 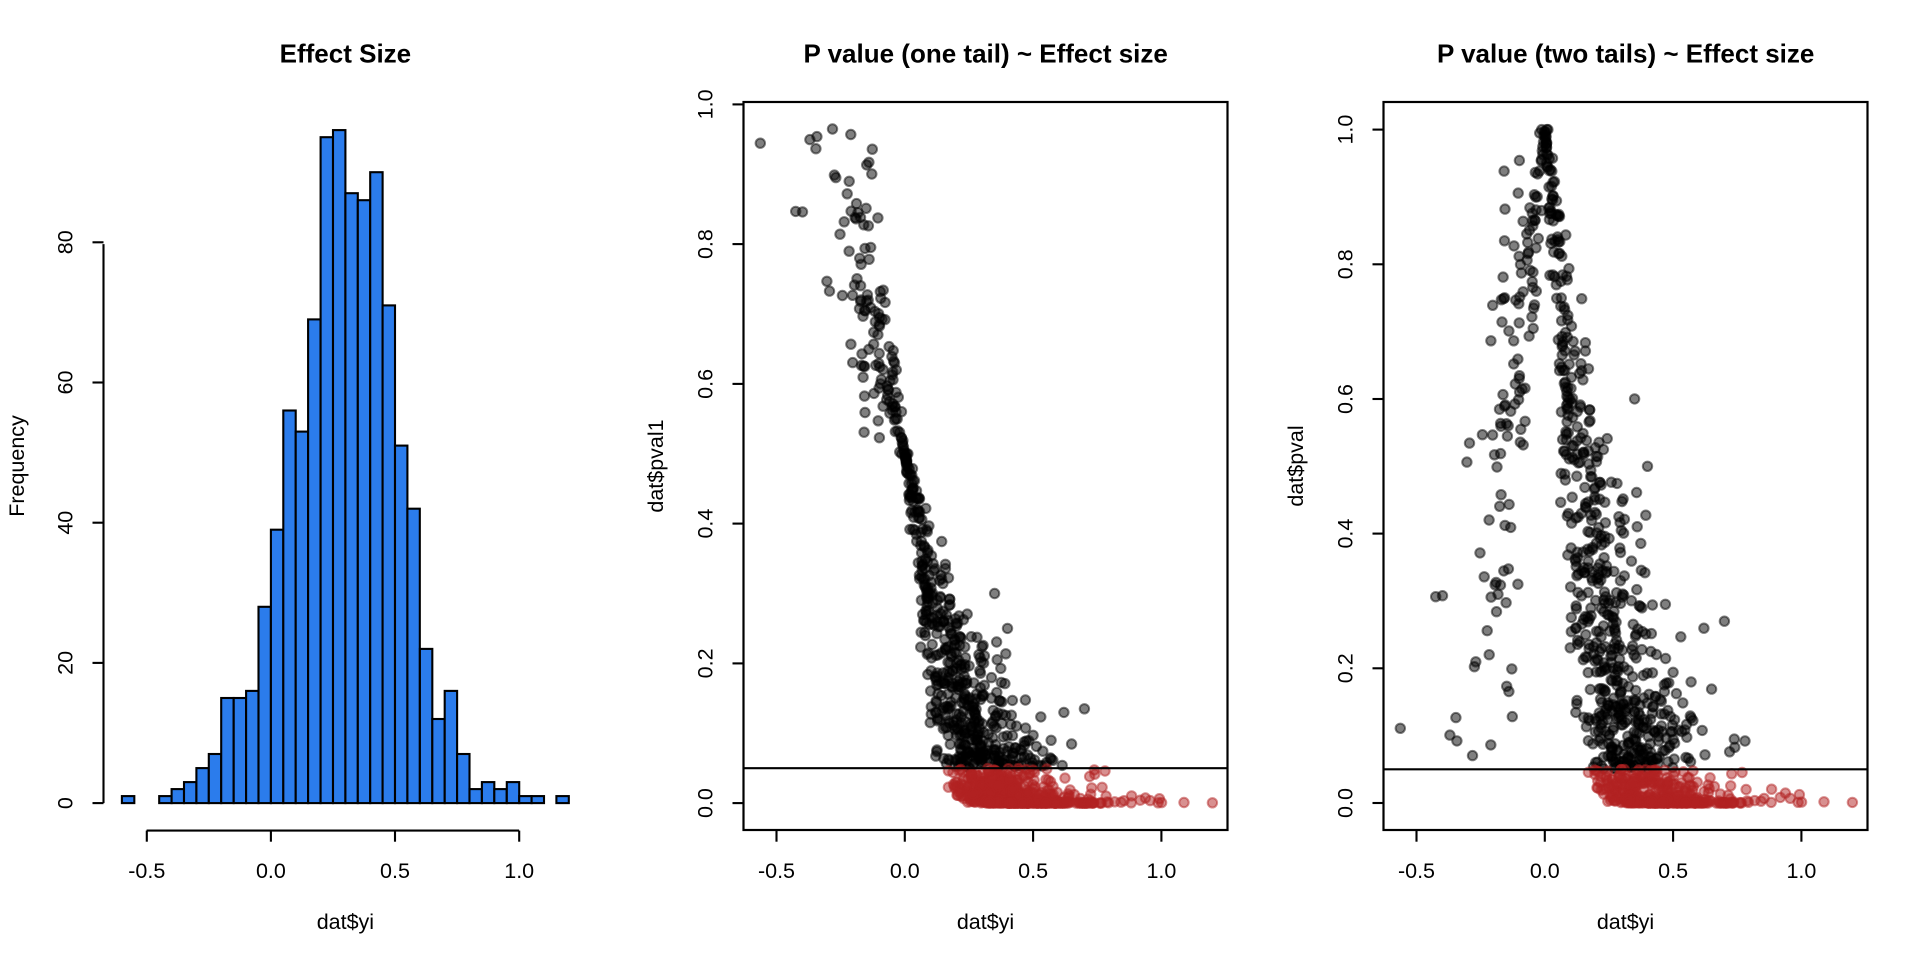 What do you see at coordinates (17, 466) in the screenshot?
I see `svg-text: Frequency` at bounding box center [17, 466].